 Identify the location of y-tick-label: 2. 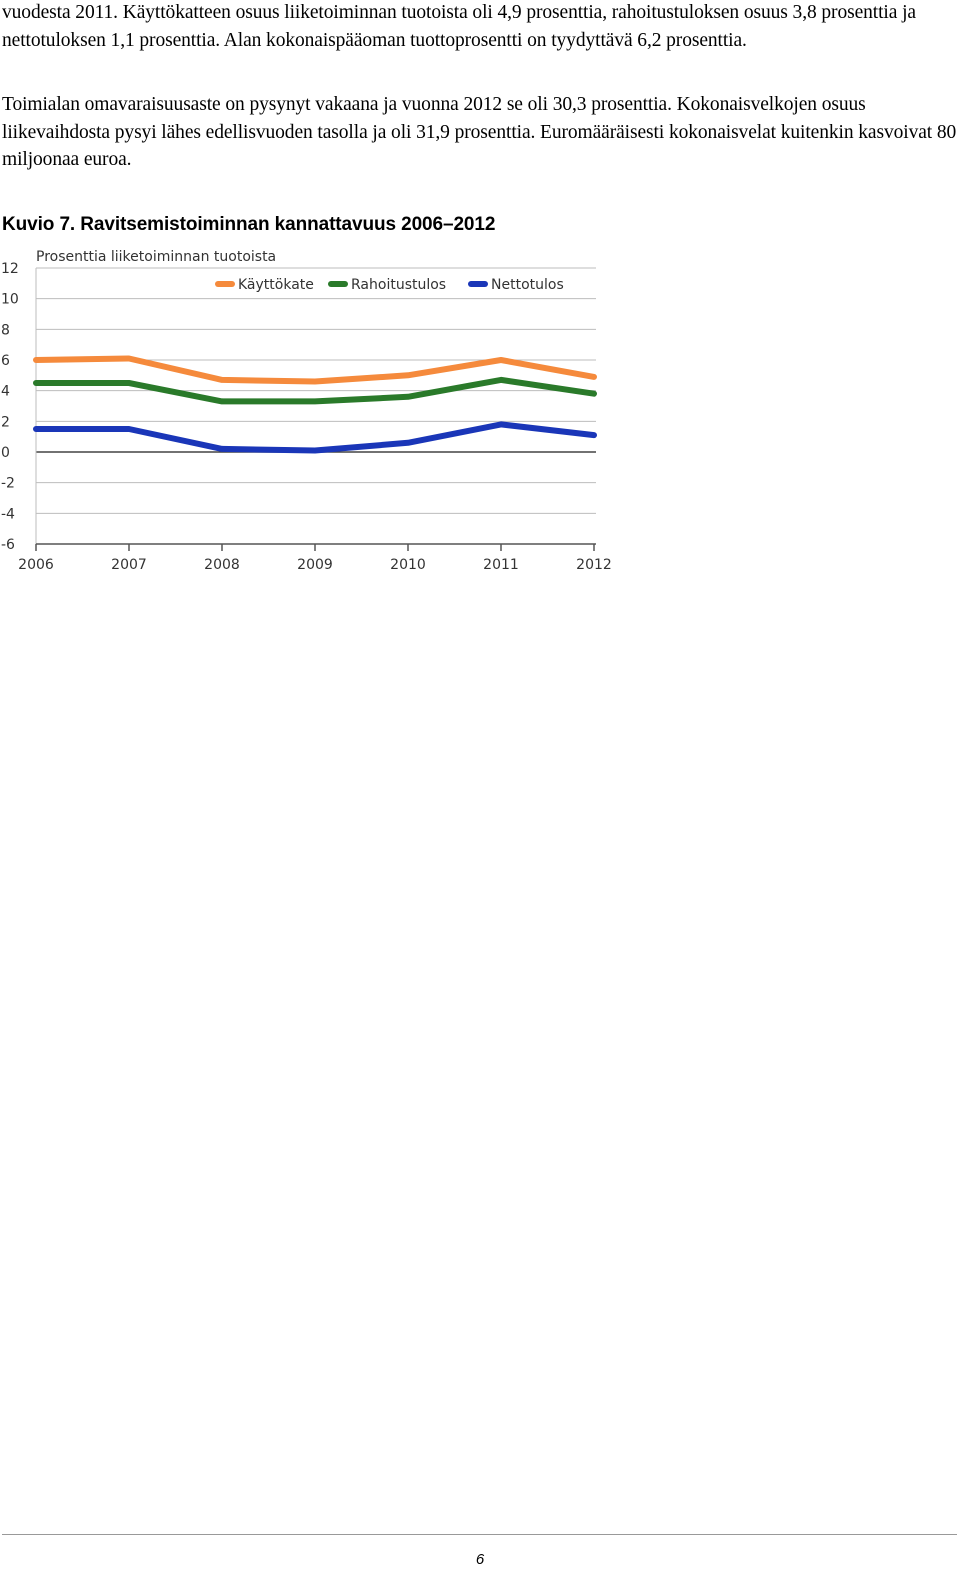
(5, 422).